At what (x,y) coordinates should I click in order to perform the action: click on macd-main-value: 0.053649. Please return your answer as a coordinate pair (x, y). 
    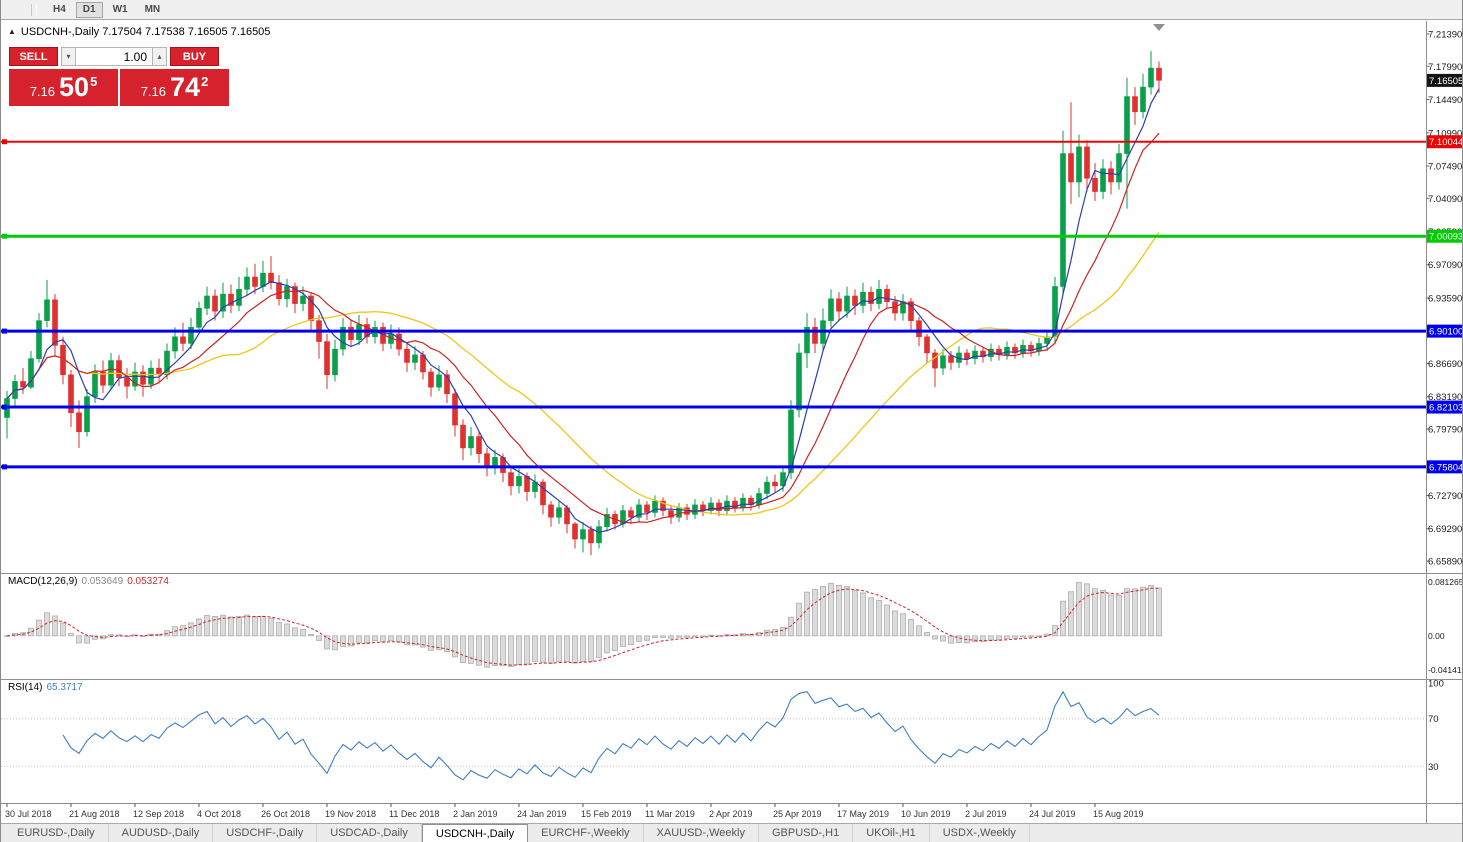
    Looking at the image, I should click on (102, 581).